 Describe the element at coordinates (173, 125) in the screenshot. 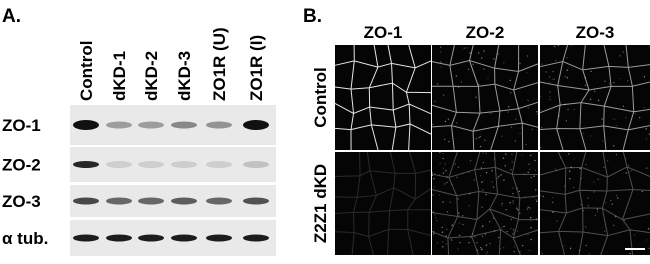

I see `blot-strip` at that location.